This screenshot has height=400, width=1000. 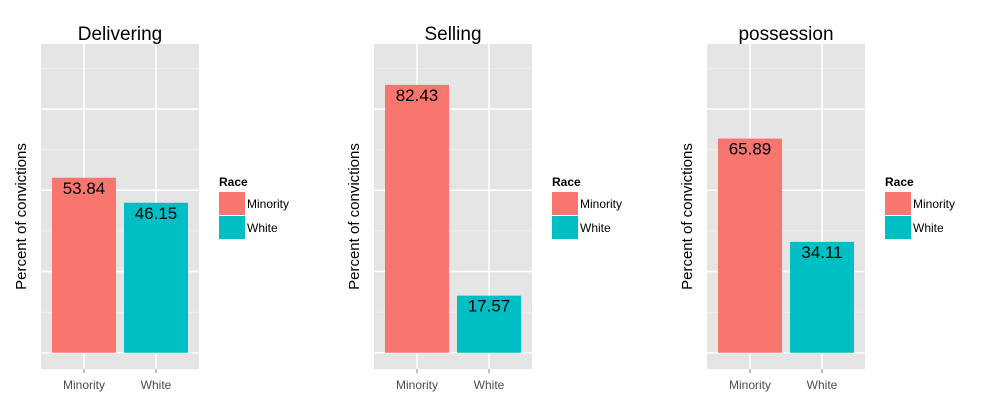 What do you see at coordinates (120, 34) in the screenshot?
I see `chart-title: Delivering` at bounding box center [120, 34].